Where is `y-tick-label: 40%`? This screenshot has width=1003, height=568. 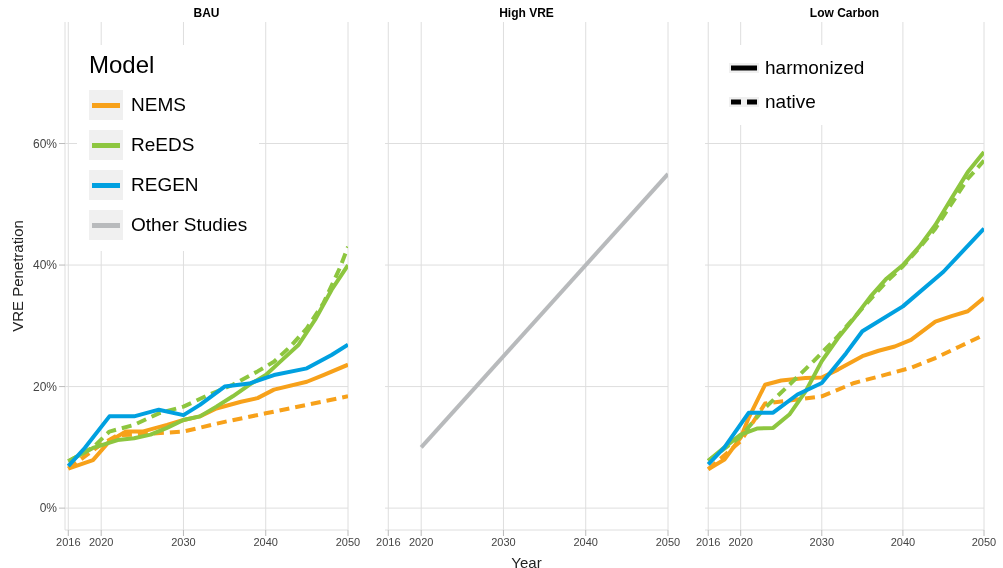
y-tick-label: 40% is located at coordinates (45, 265).